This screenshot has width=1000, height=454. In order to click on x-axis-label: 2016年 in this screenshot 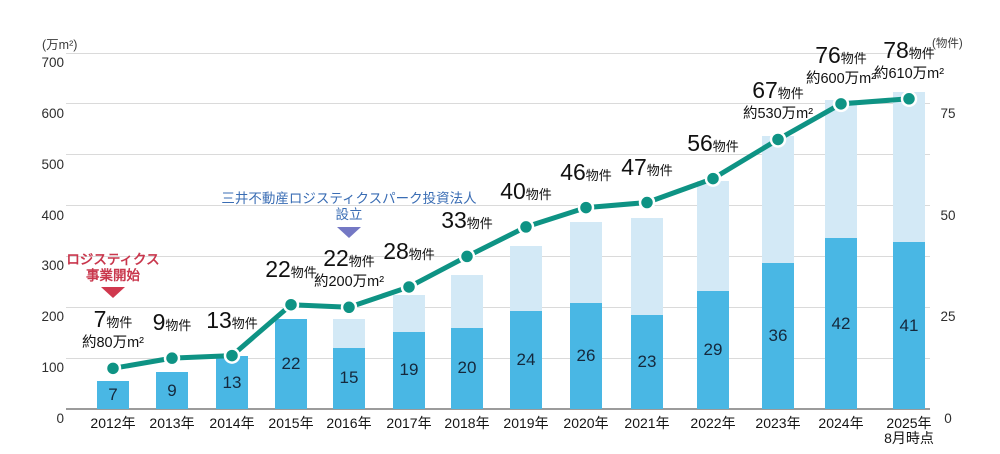, I will do `click(349, 423)`.